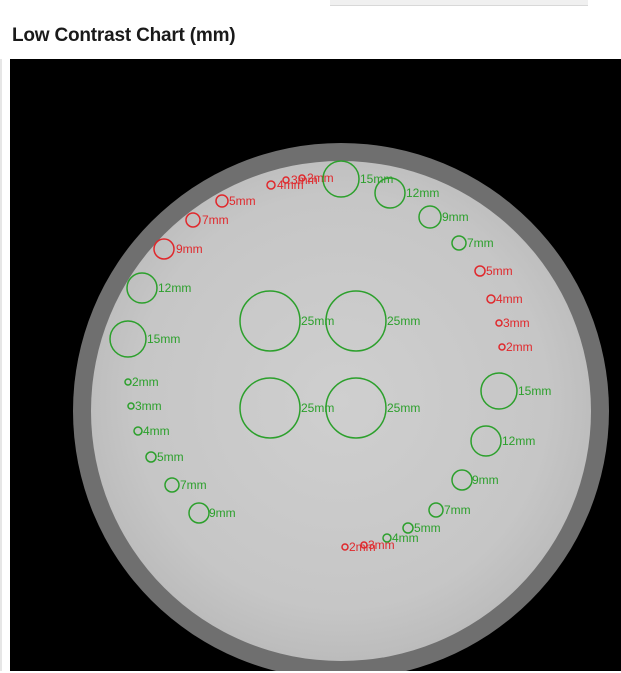  What do you see at coordinates (455, 217) in the screenshot?
I see `marker-label-right-arc-2: 9mm` at bounding box center [455, 217].